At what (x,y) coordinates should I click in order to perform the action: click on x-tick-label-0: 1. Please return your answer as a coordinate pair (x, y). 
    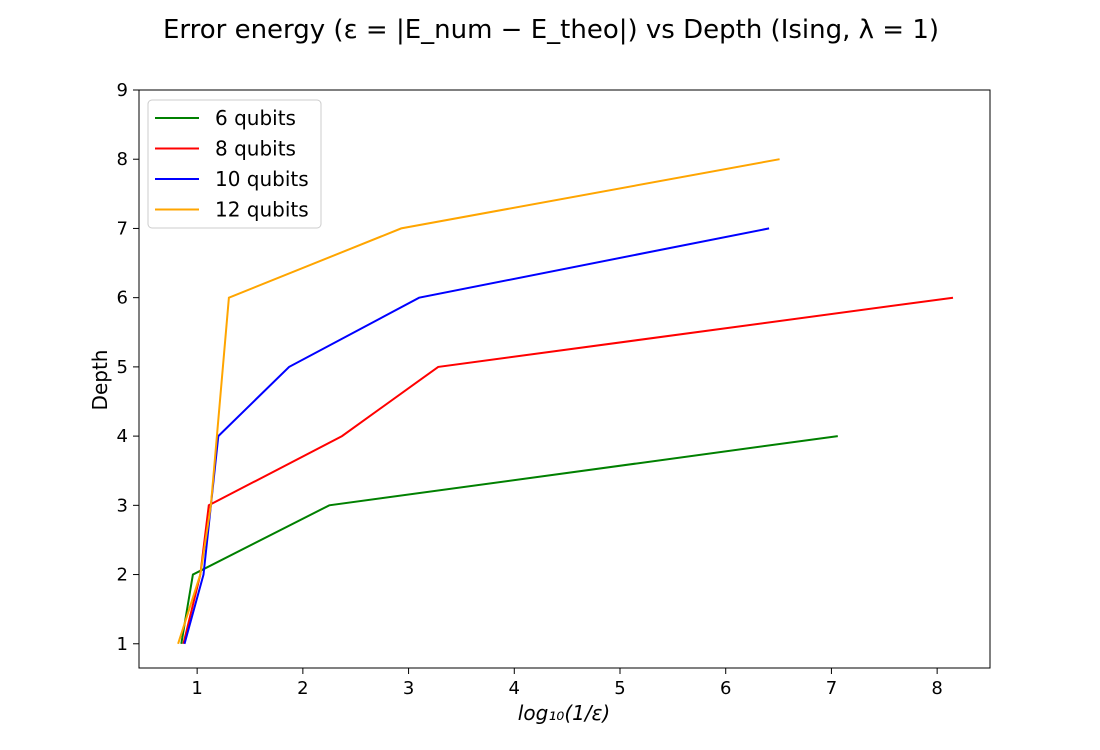
    Looking at the image, I should click on (196, 688).